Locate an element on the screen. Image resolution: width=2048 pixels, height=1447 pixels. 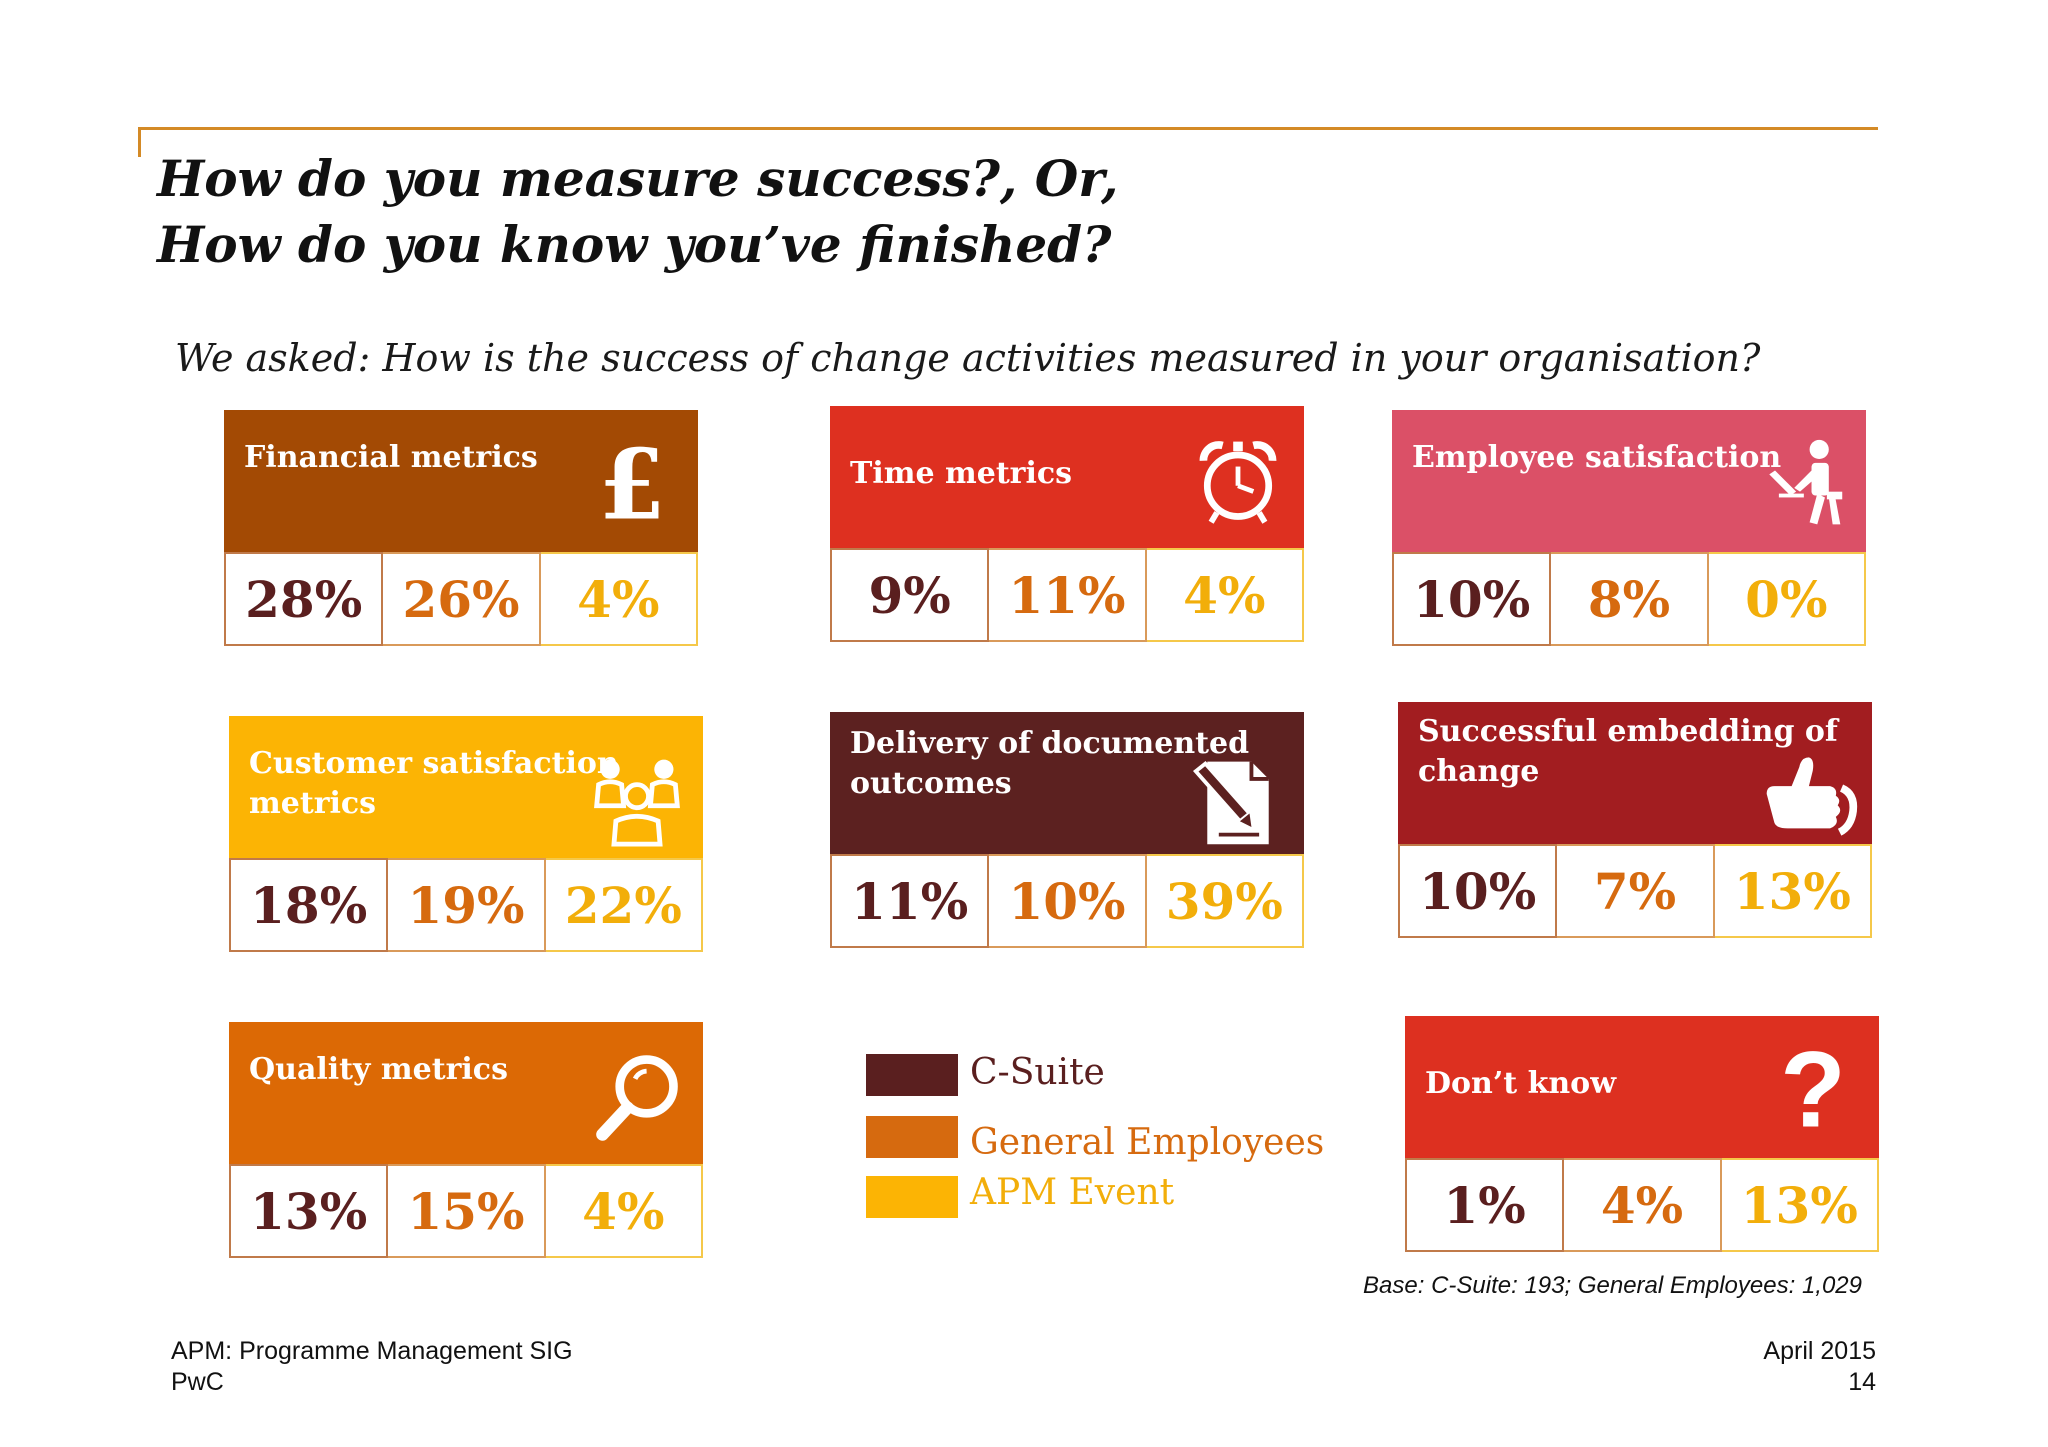
card-label: Successful embedding of change is located at coordinates (1628, 751).